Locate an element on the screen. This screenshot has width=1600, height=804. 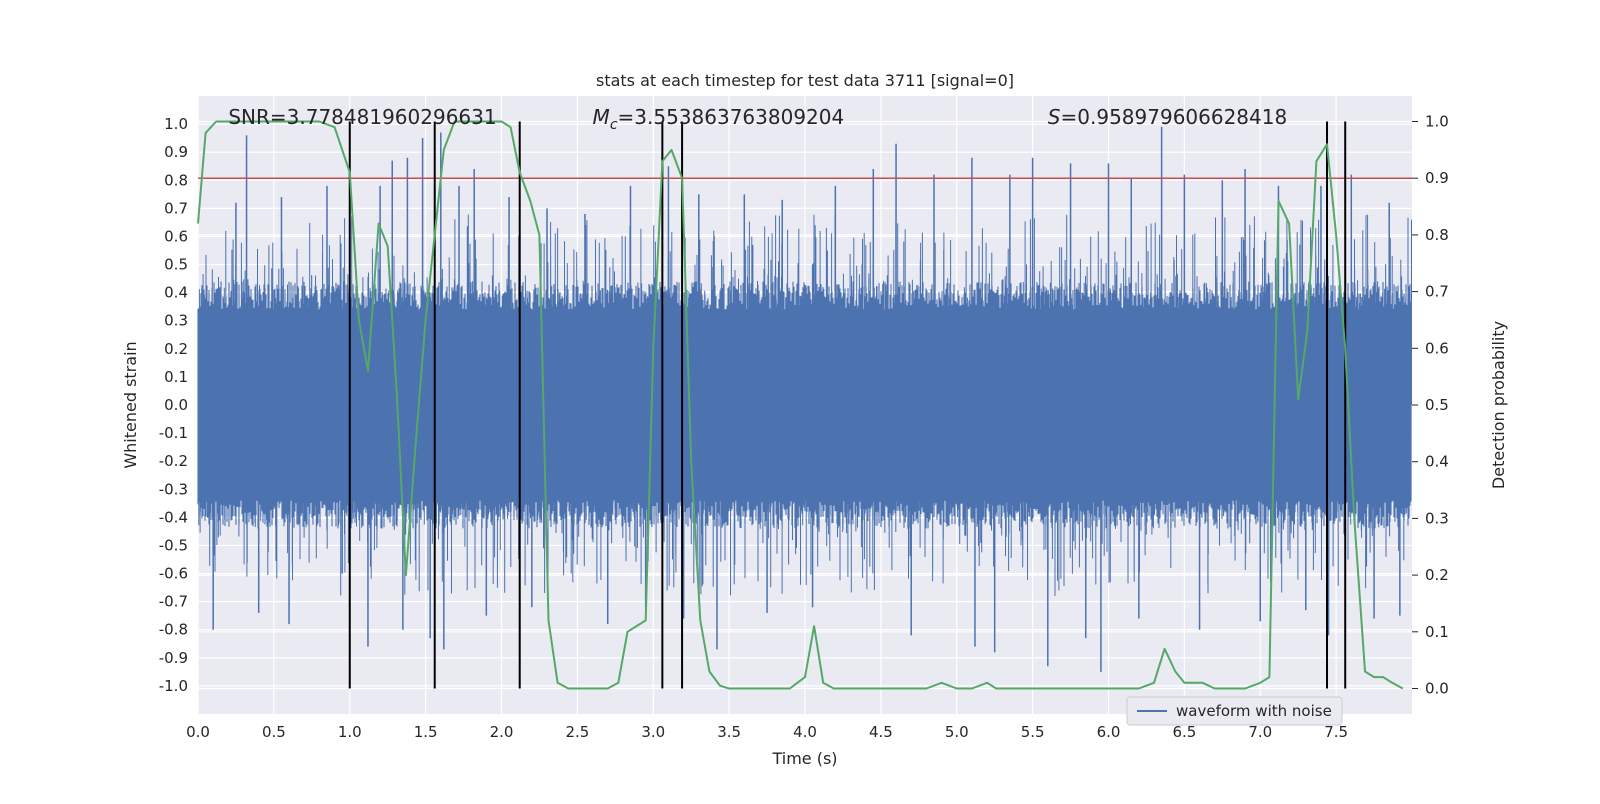
legend-box is located at coordinates (1234, 711).